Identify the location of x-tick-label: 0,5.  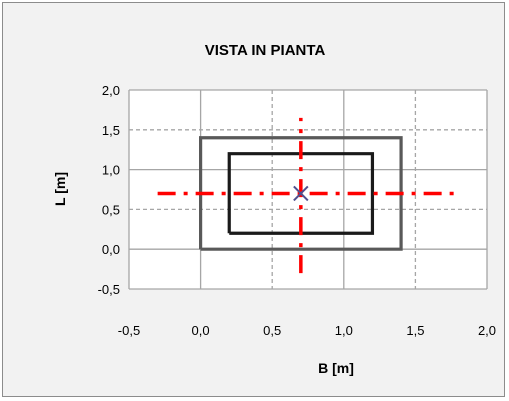
(272, 330).